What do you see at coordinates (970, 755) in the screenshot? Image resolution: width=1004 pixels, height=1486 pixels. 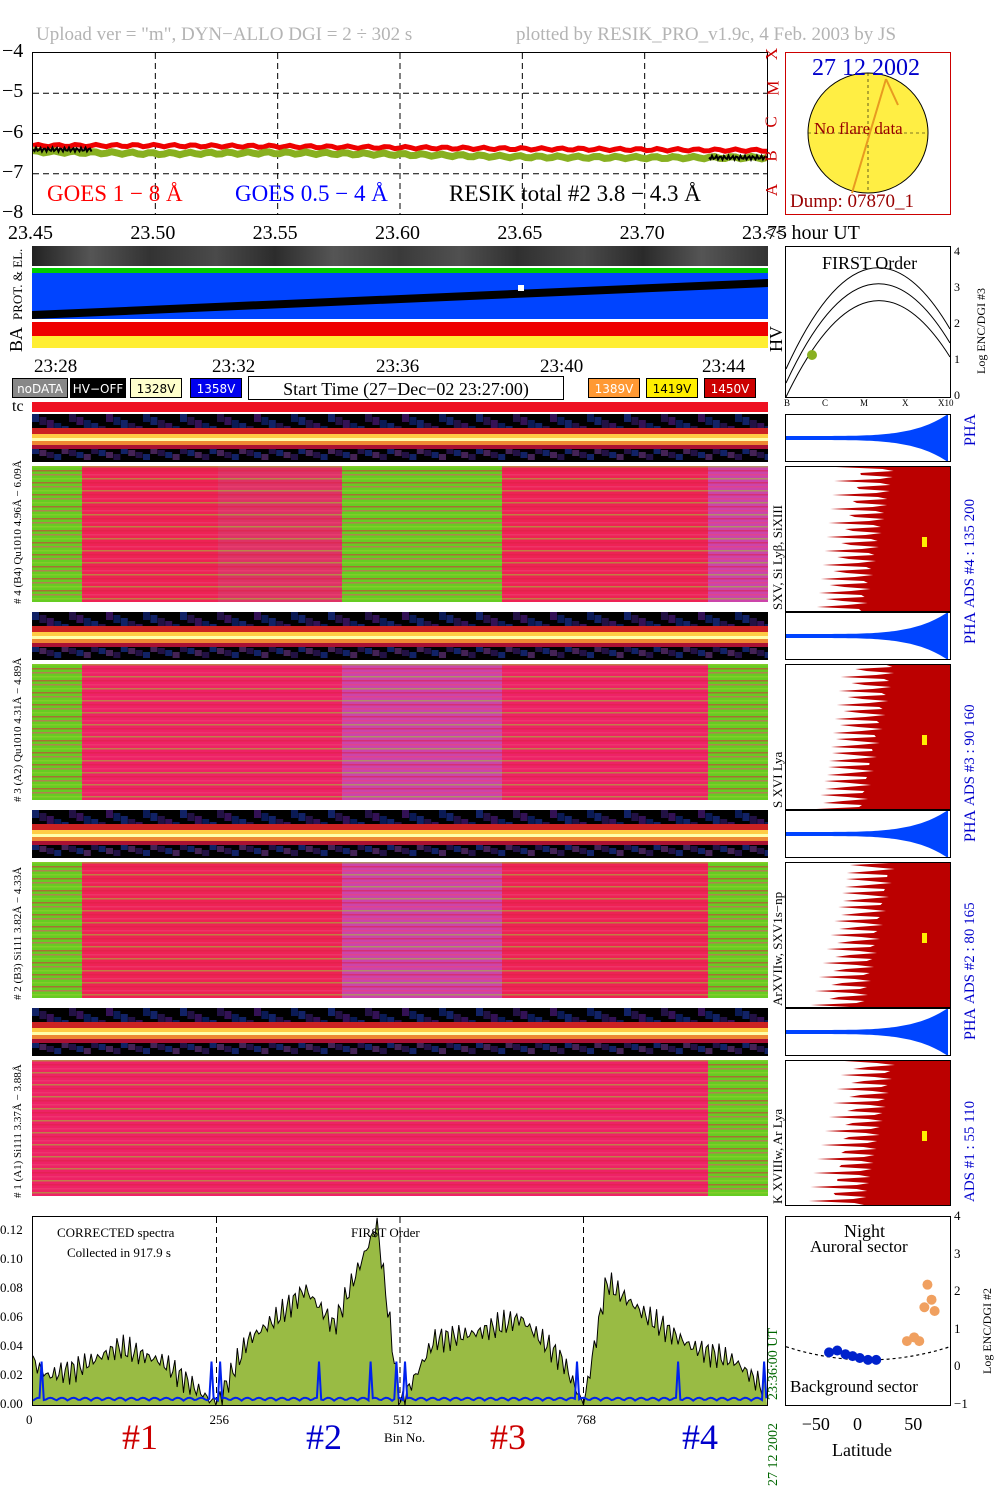 I see `channel-3-ads-label: ADS #3 : 90 160` at bounding box center [970, 755].